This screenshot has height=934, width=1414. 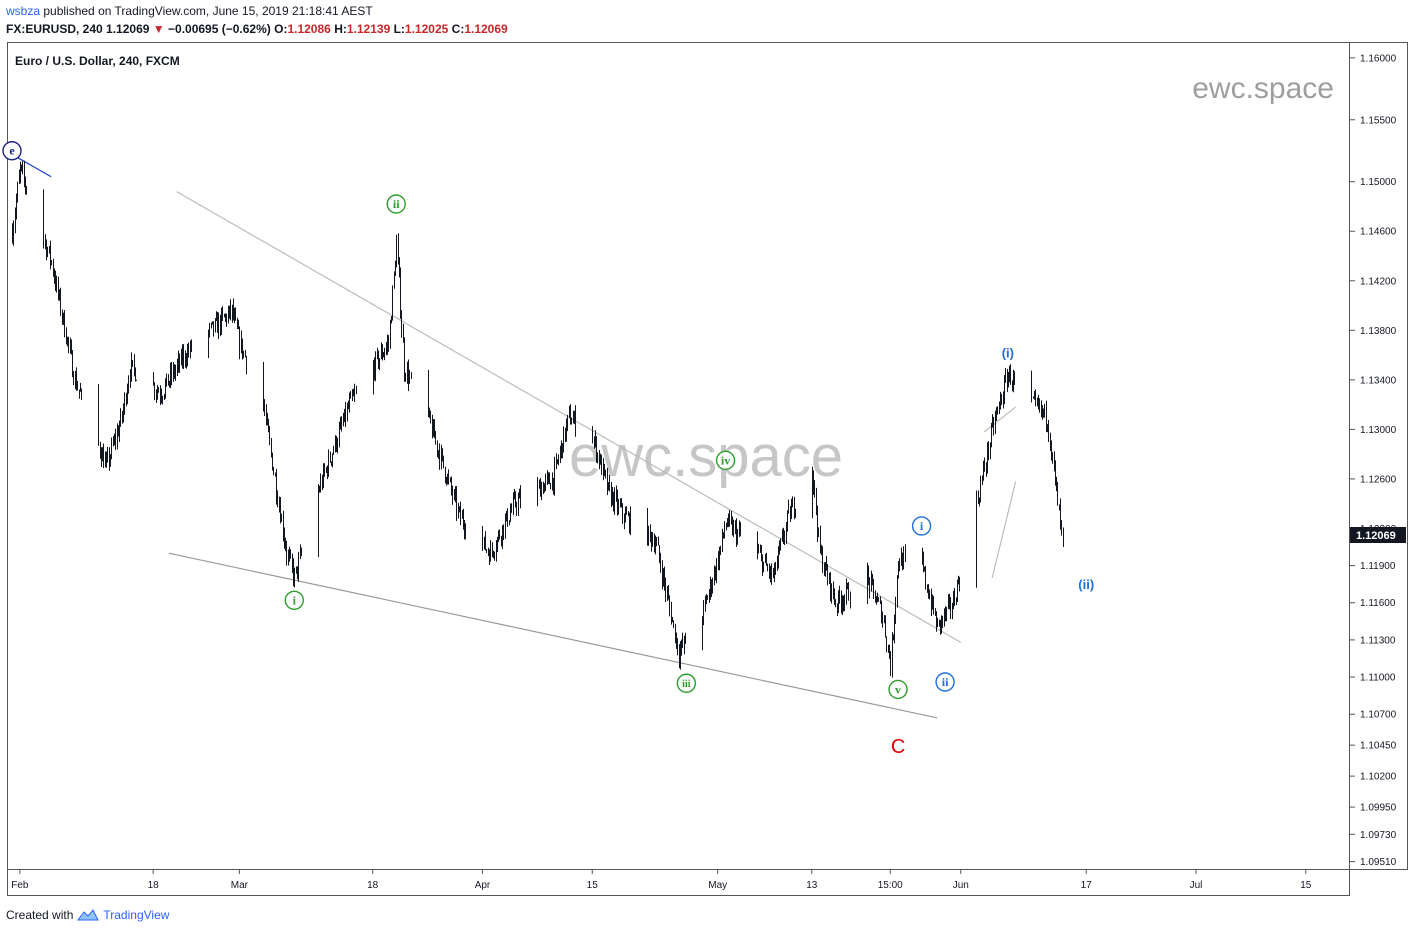 I want to click on x-tick-label-9: Jun, so click(x=961, y=885).